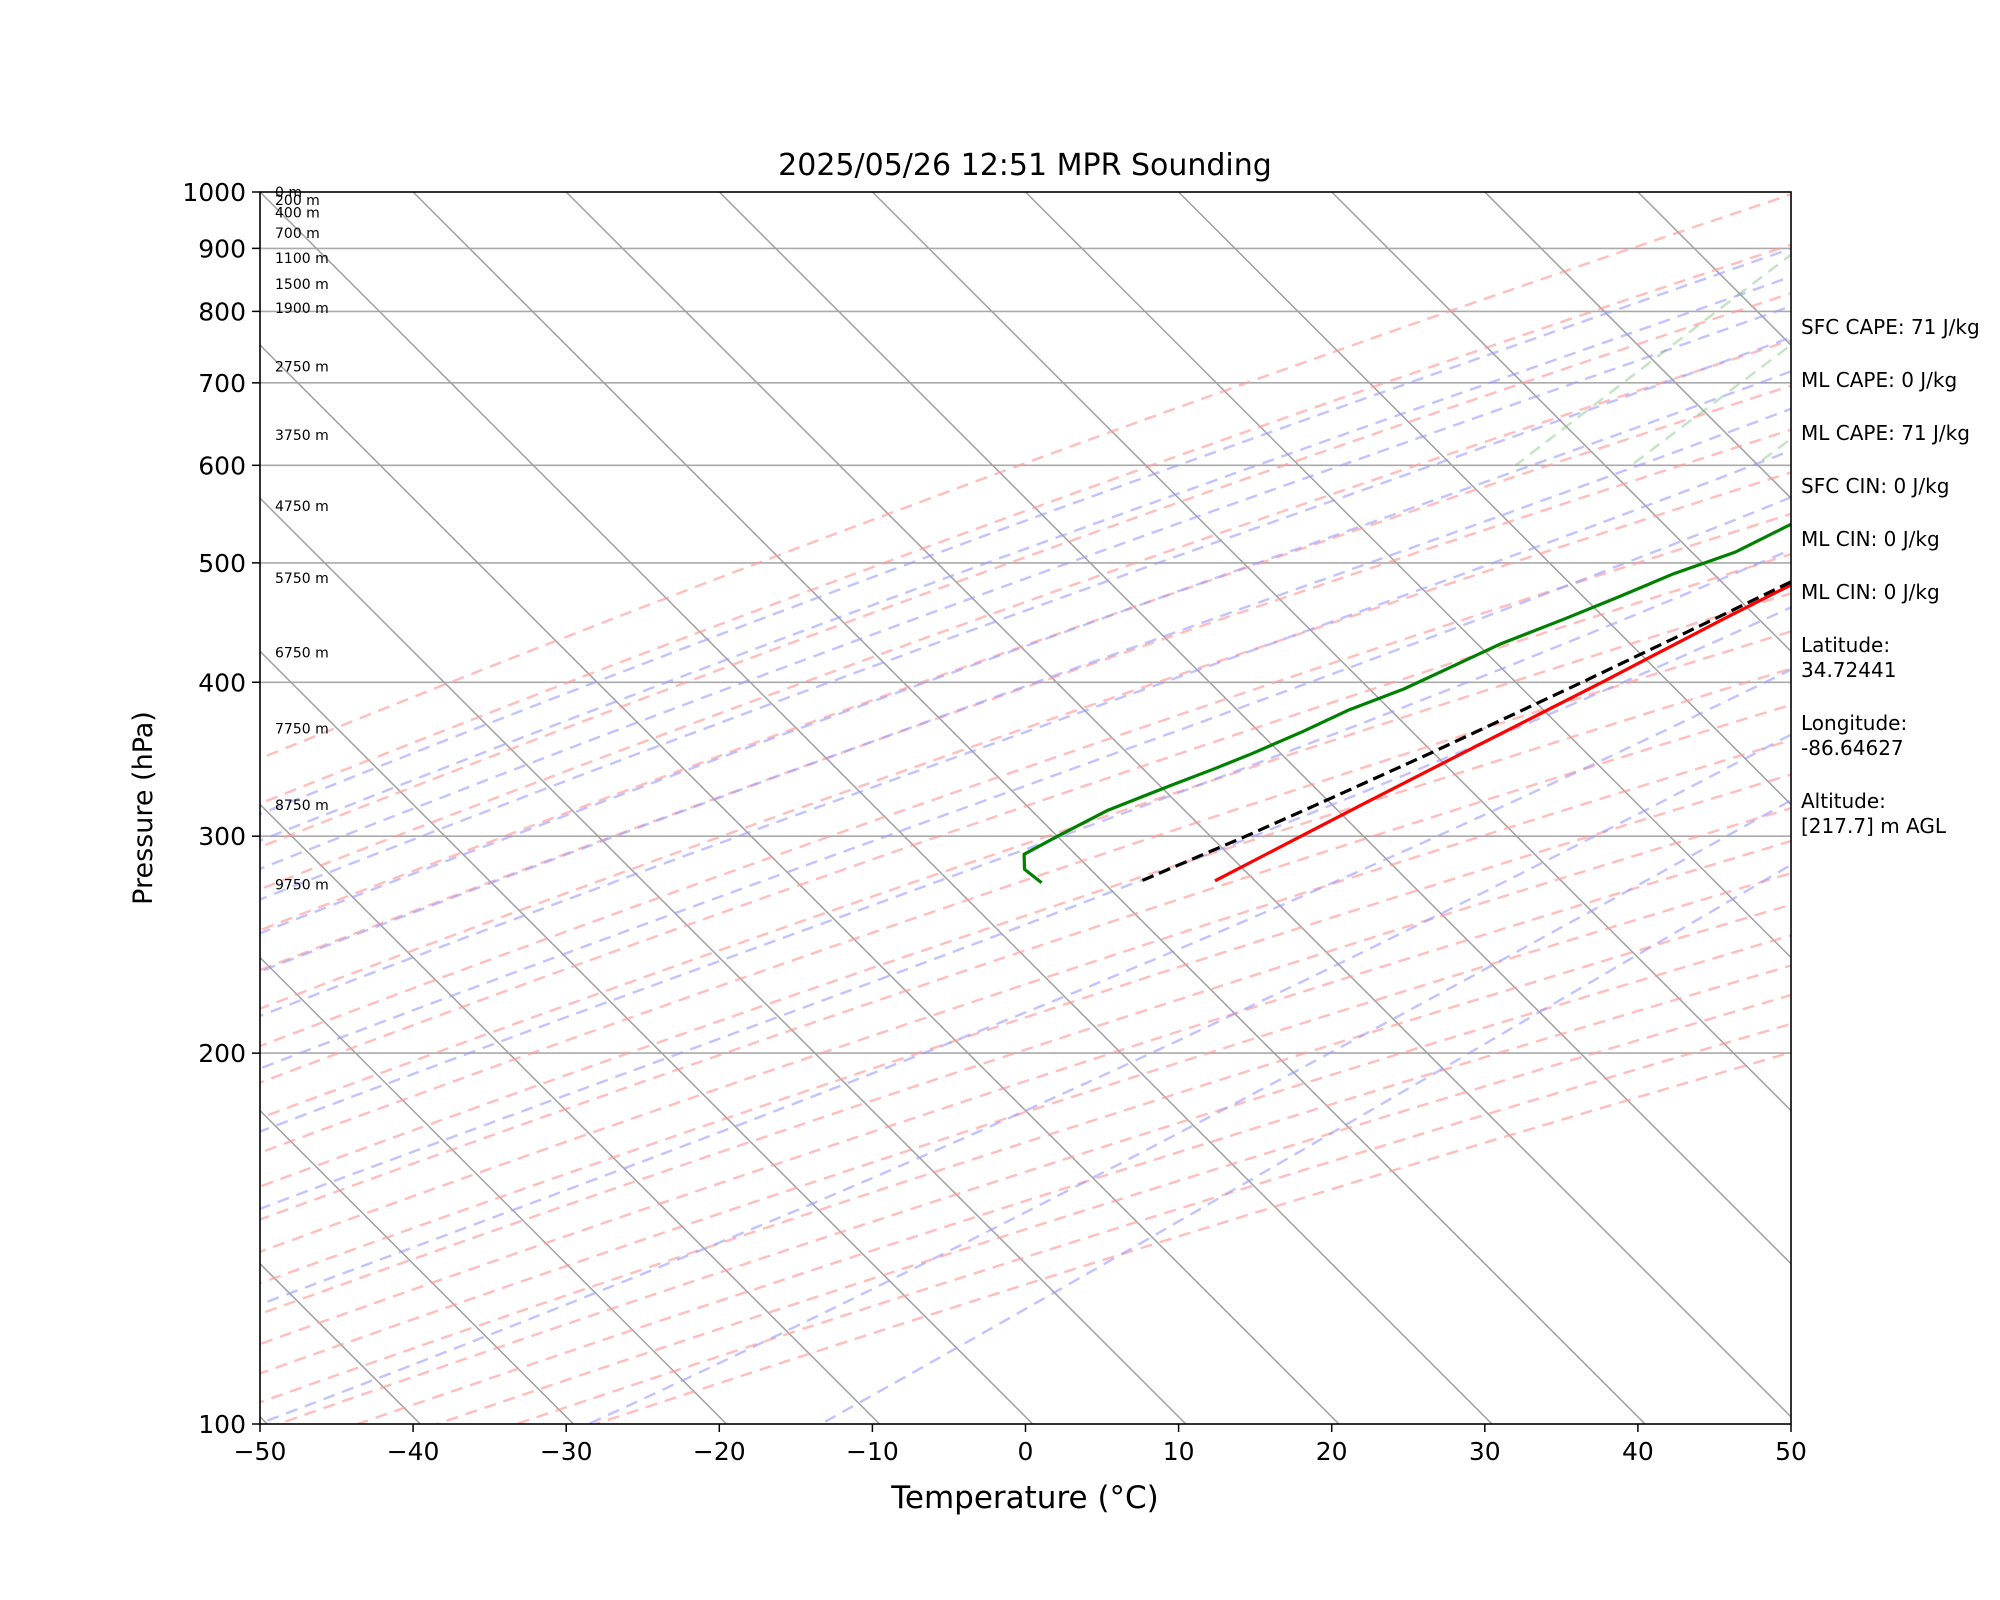 The image size is (2000, 1600). What do you see at coordinates (297, 234) in the screenshot?
I see `height-label: 700 m` at bounding box center [297, 234].